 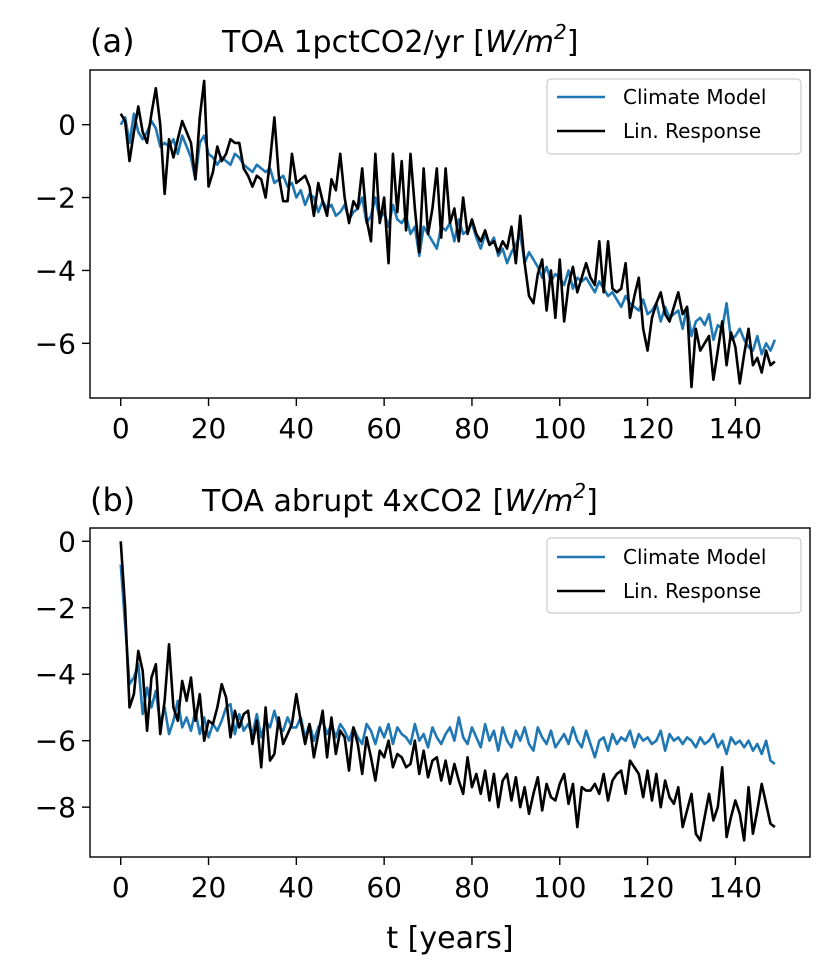 I want to click on panel-a-title-main: TOA 1pctCO2/yr [, so click(x=353, y=42).